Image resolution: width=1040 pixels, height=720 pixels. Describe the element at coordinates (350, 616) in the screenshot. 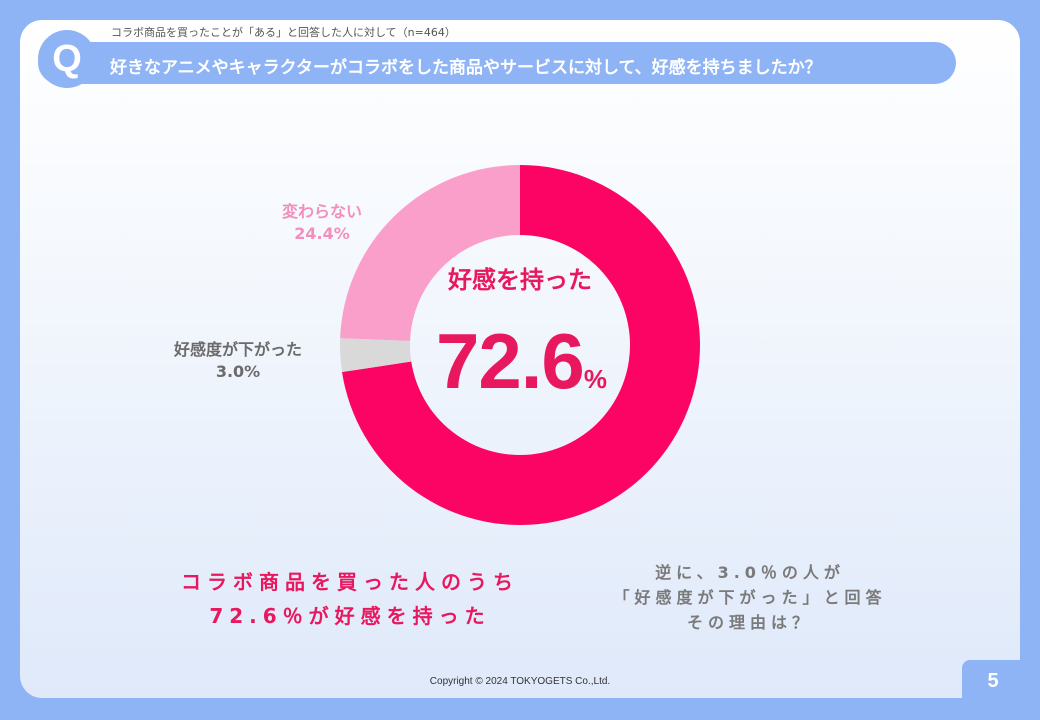

I see `summary-left-line: 72.6％が好感を持った` at that location.